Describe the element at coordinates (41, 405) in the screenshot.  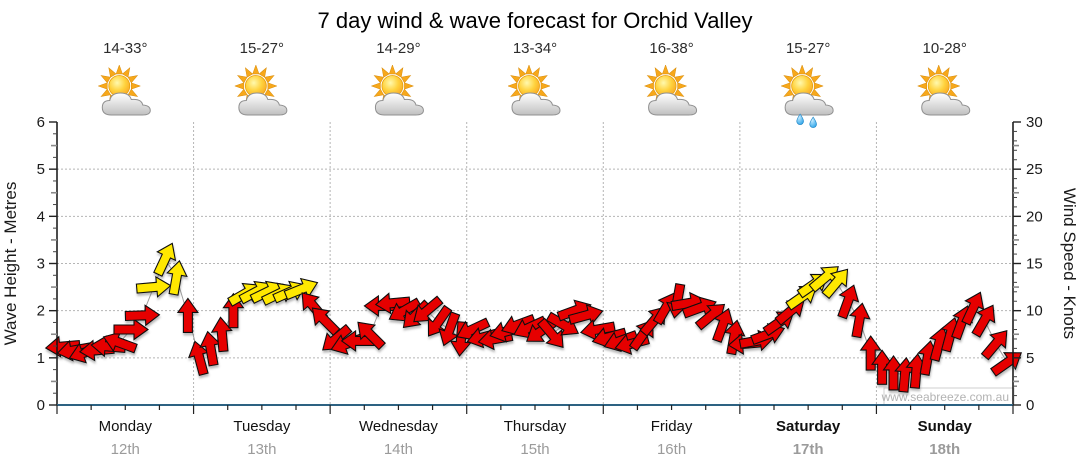
I see `left-tick-label: 0` at that location.